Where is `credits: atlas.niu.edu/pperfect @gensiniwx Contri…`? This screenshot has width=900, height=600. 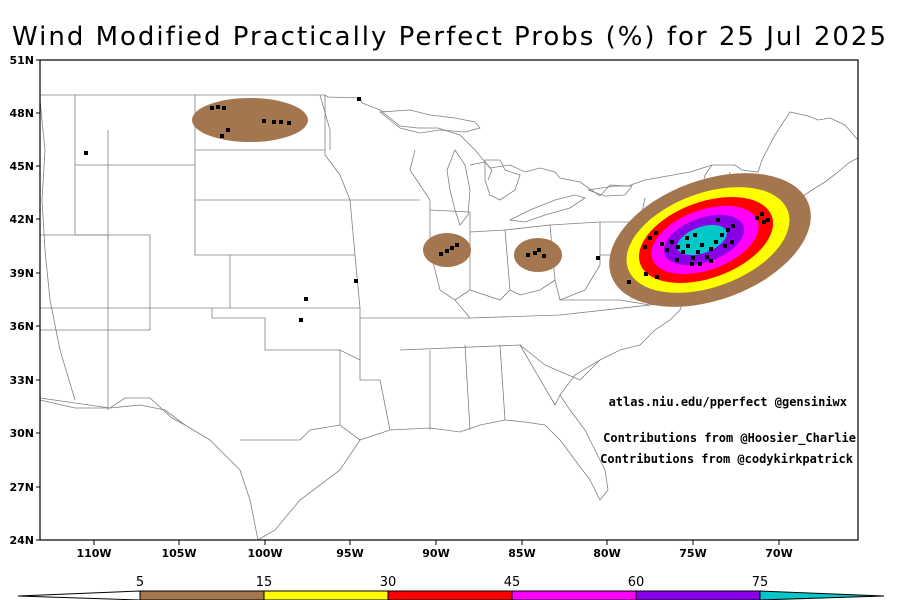
credits: atlas.niu.edu/pperfect @gensiniwx Contri… is located at coordinates (728, 430).